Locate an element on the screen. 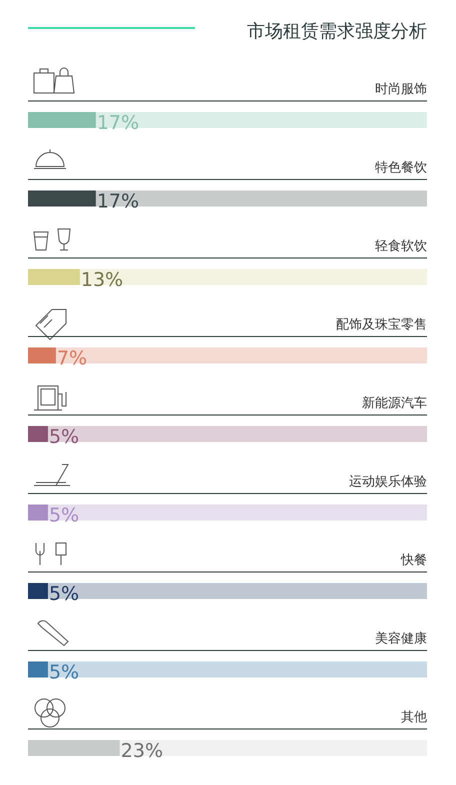  y-tick-label: 特色餐饮 is located at coordinates (401, 168).